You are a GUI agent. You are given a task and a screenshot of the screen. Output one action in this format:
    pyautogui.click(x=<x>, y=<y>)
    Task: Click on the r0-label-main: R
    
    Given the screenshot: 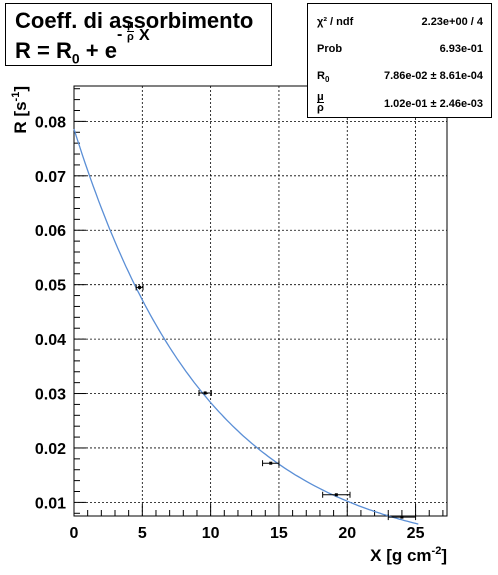 What is the action you would take?
    pyautogui.click(x=321, y=76)
    